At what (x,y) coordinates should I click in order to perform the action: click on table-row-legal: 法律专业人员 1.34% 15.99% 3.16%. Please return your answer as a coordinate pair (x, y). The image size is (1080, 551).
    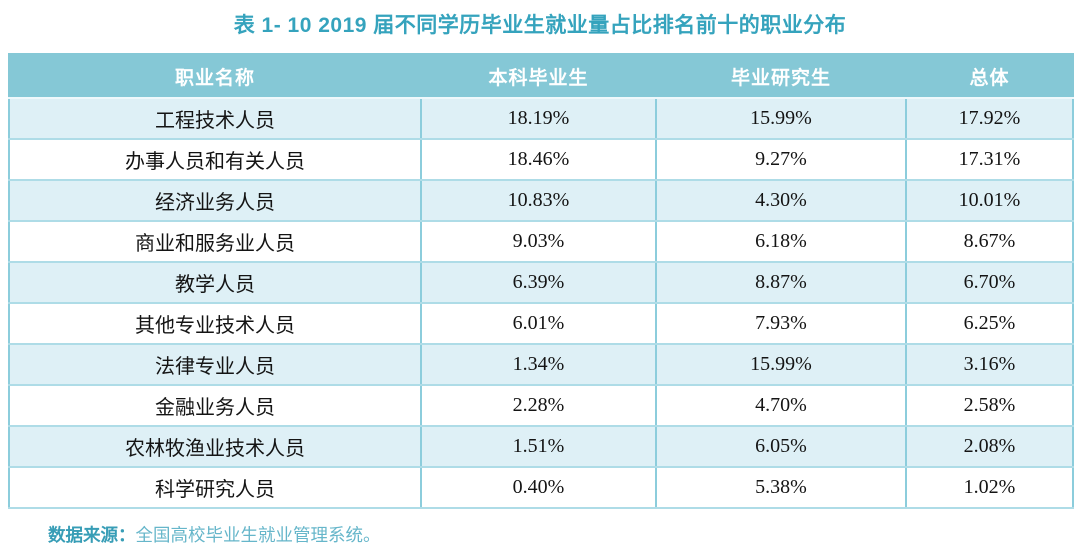
    Looking at the image, I should click on (541, 364).